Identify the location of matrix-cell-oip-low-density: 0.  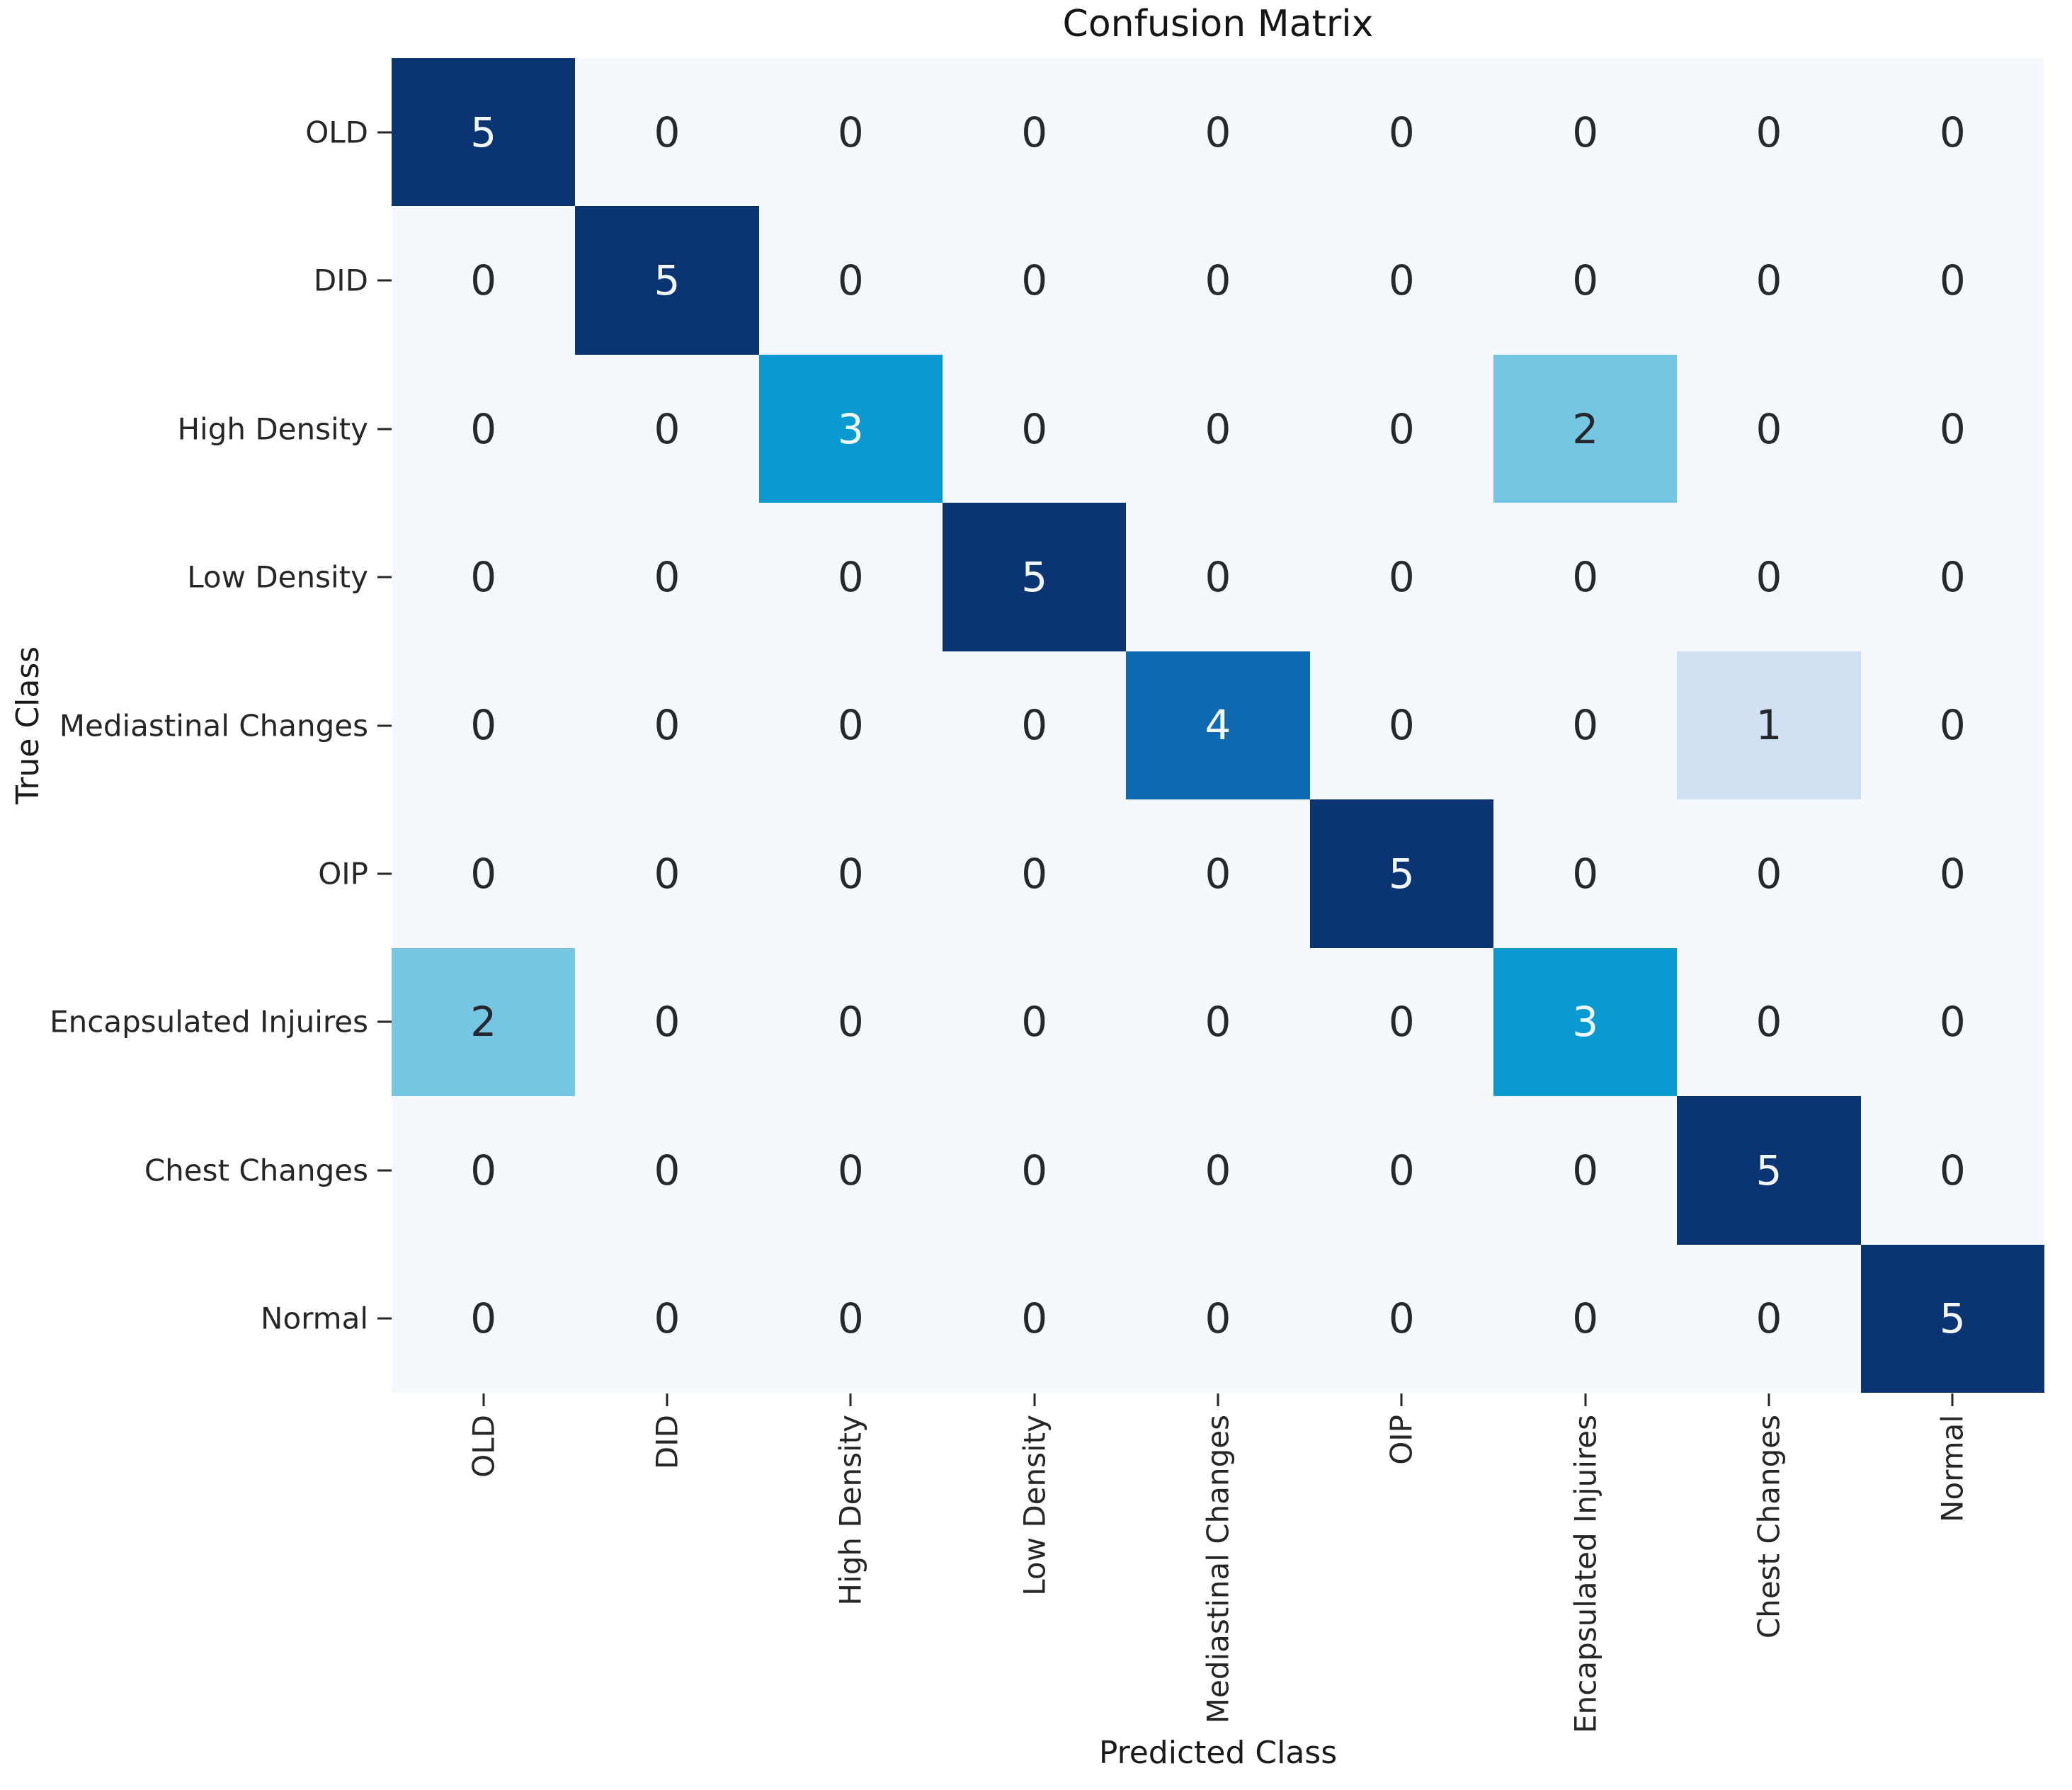
(1035, 874).